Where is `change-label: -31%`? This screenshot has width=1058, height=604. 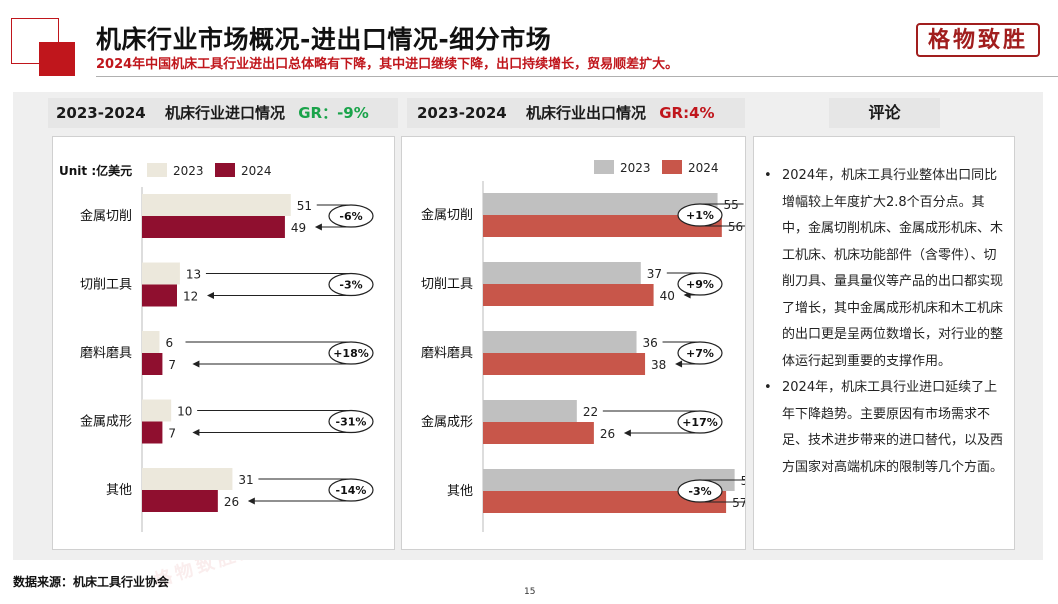
change-label: -31% is located at coordinates (351, 422).